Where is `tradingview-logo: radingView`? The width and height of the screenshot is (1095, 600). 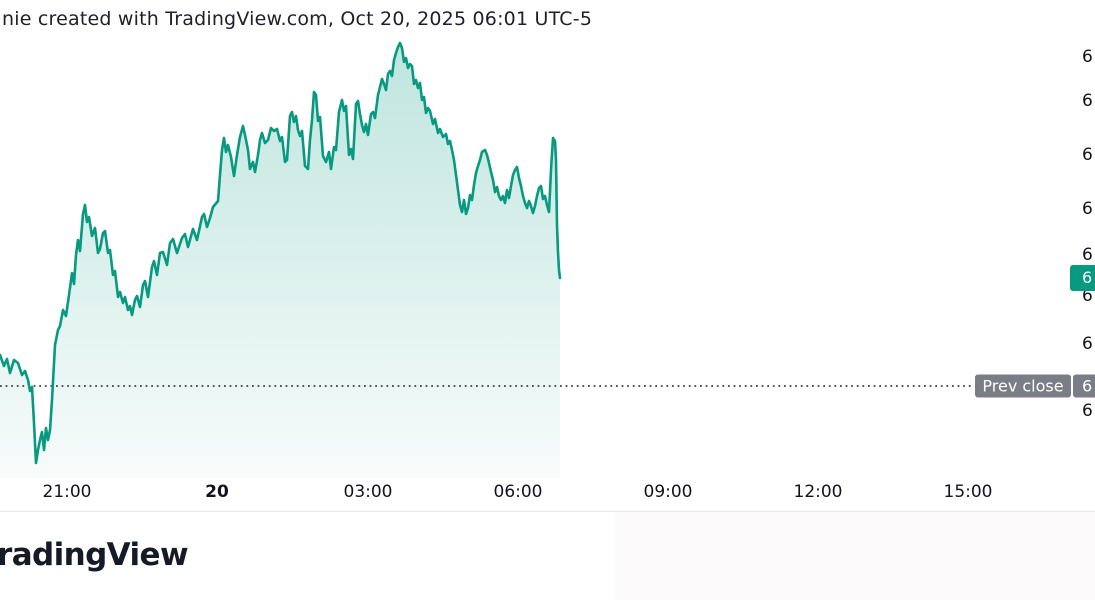
tradingview-logo: radingView is located at coordinates (94, 555).